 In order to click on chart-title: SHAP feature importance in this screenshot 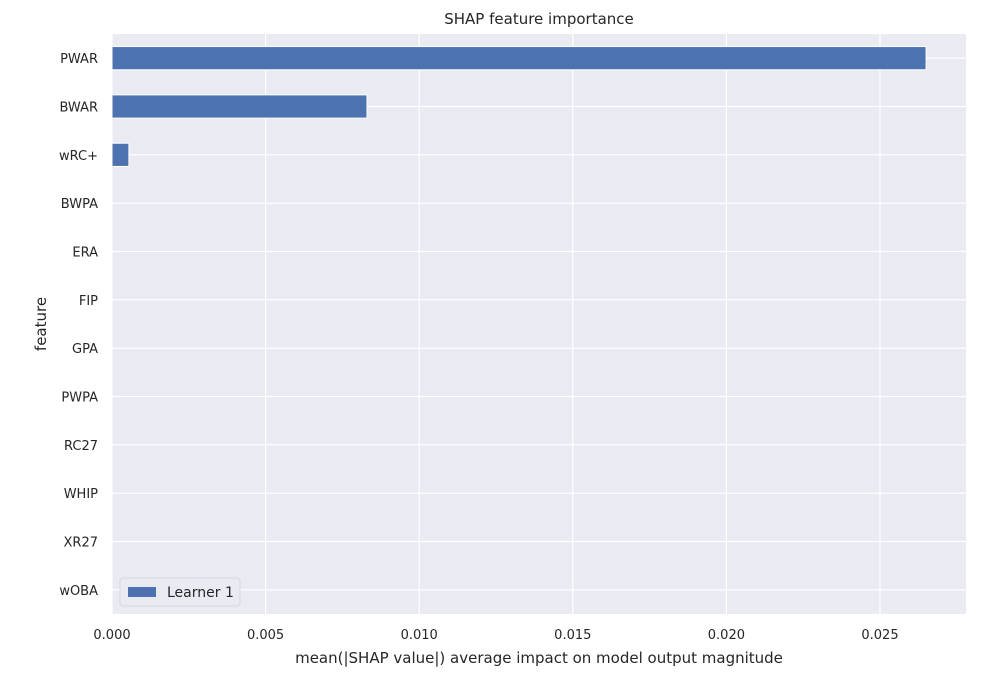, I will do `click(539, 19)`.